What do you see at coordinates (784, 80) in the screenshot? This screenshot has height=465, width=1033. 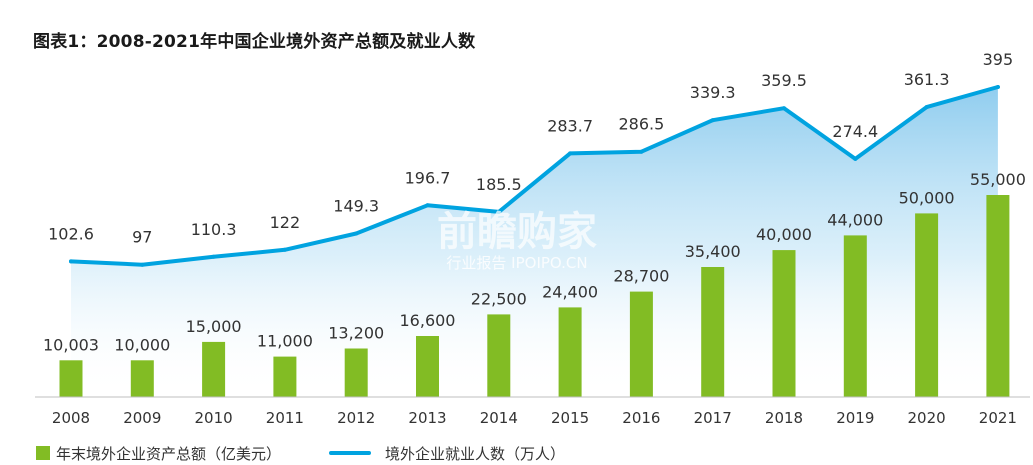 I see `line-label-2018: 359.5` at bounding box center [784, 80].